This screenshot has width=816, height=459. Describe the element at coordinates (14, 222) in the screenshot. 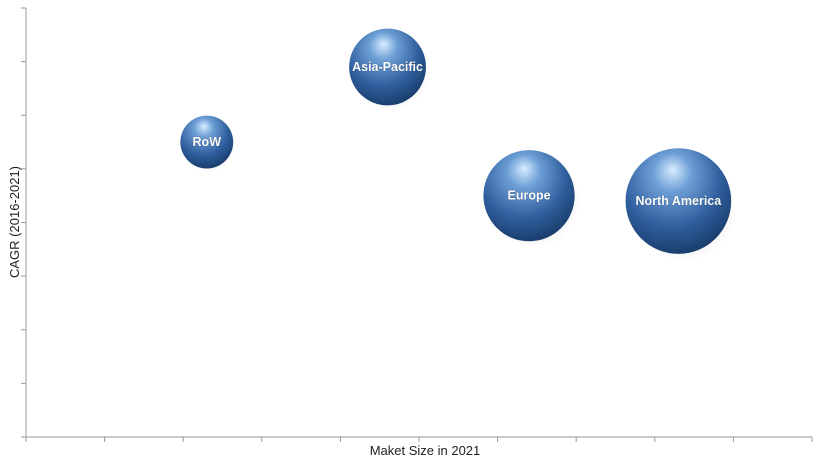

I see `y-axis-label: CAGR (2016-2021)` at that location.